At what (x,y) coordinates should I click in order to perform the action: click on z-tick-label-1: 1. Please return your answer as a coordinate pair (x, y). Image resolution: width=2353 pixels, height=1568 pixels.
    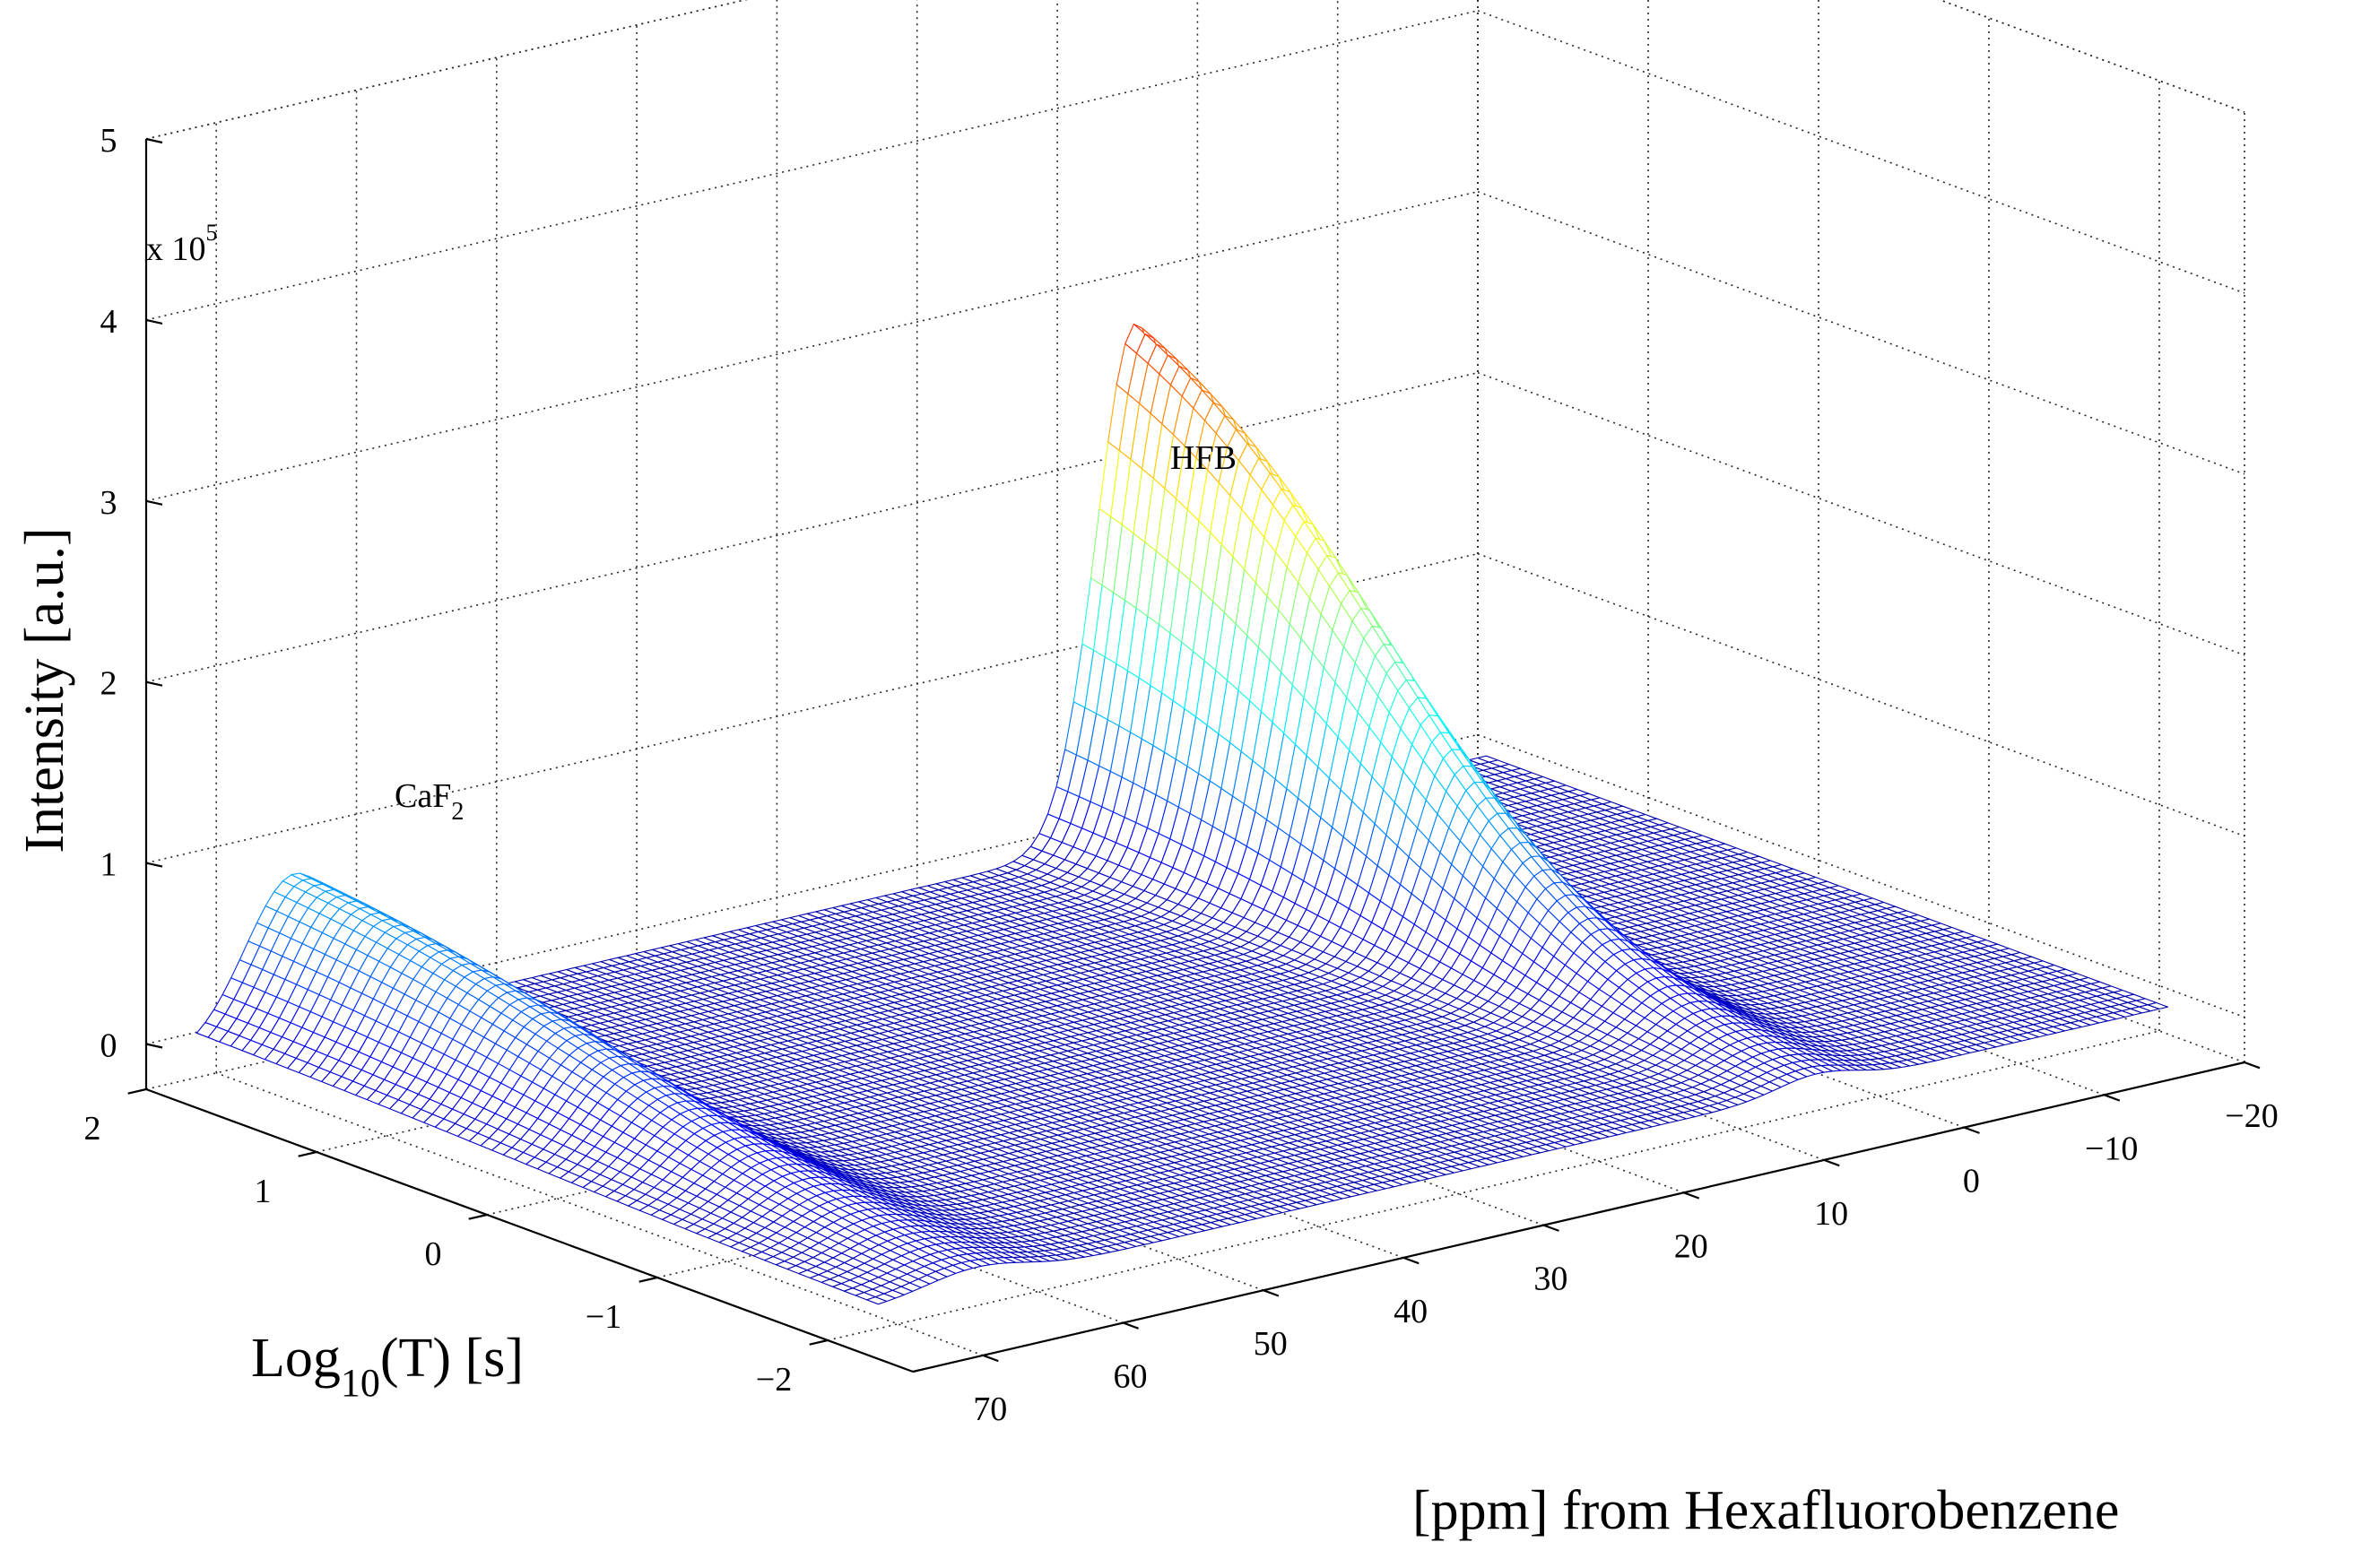
    Looking at the image, I should click on (109, 865).